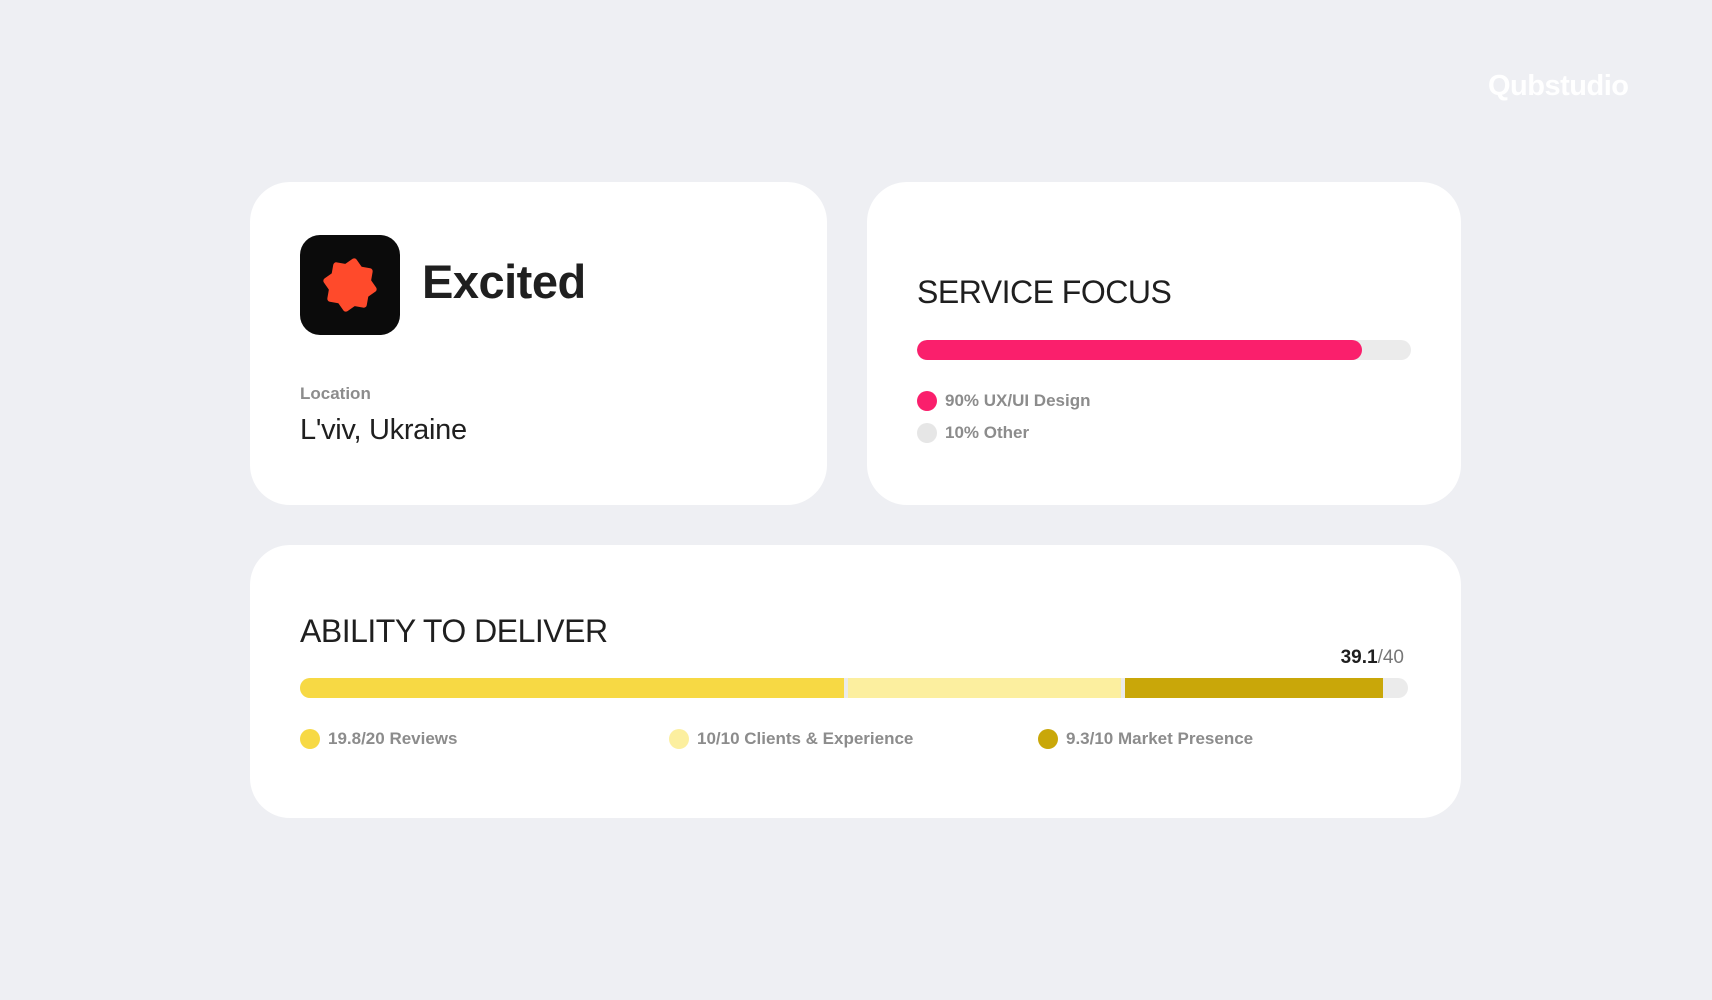  What do you see at coordinates (1160, 738) in the screenshot?
I see `legend-label: 9.3/10 Market Presence` at bounding box center [1160, 738].